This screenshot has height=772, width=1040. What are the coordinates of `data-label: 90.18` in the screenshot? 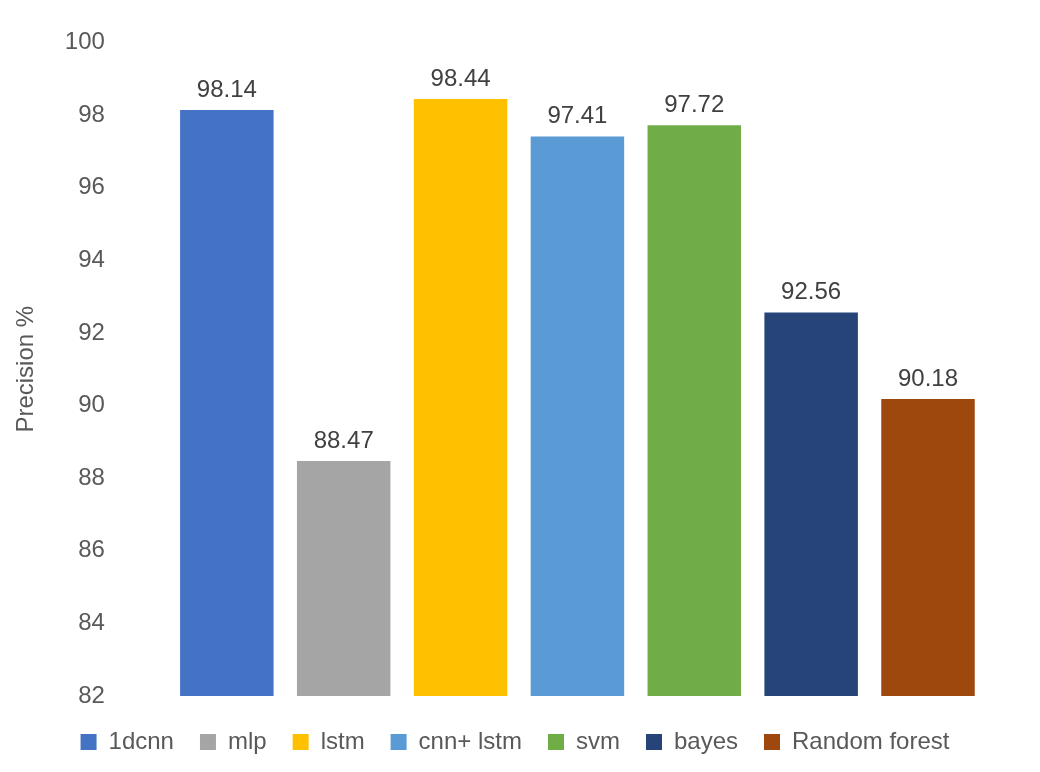 It's located at (928, 377).